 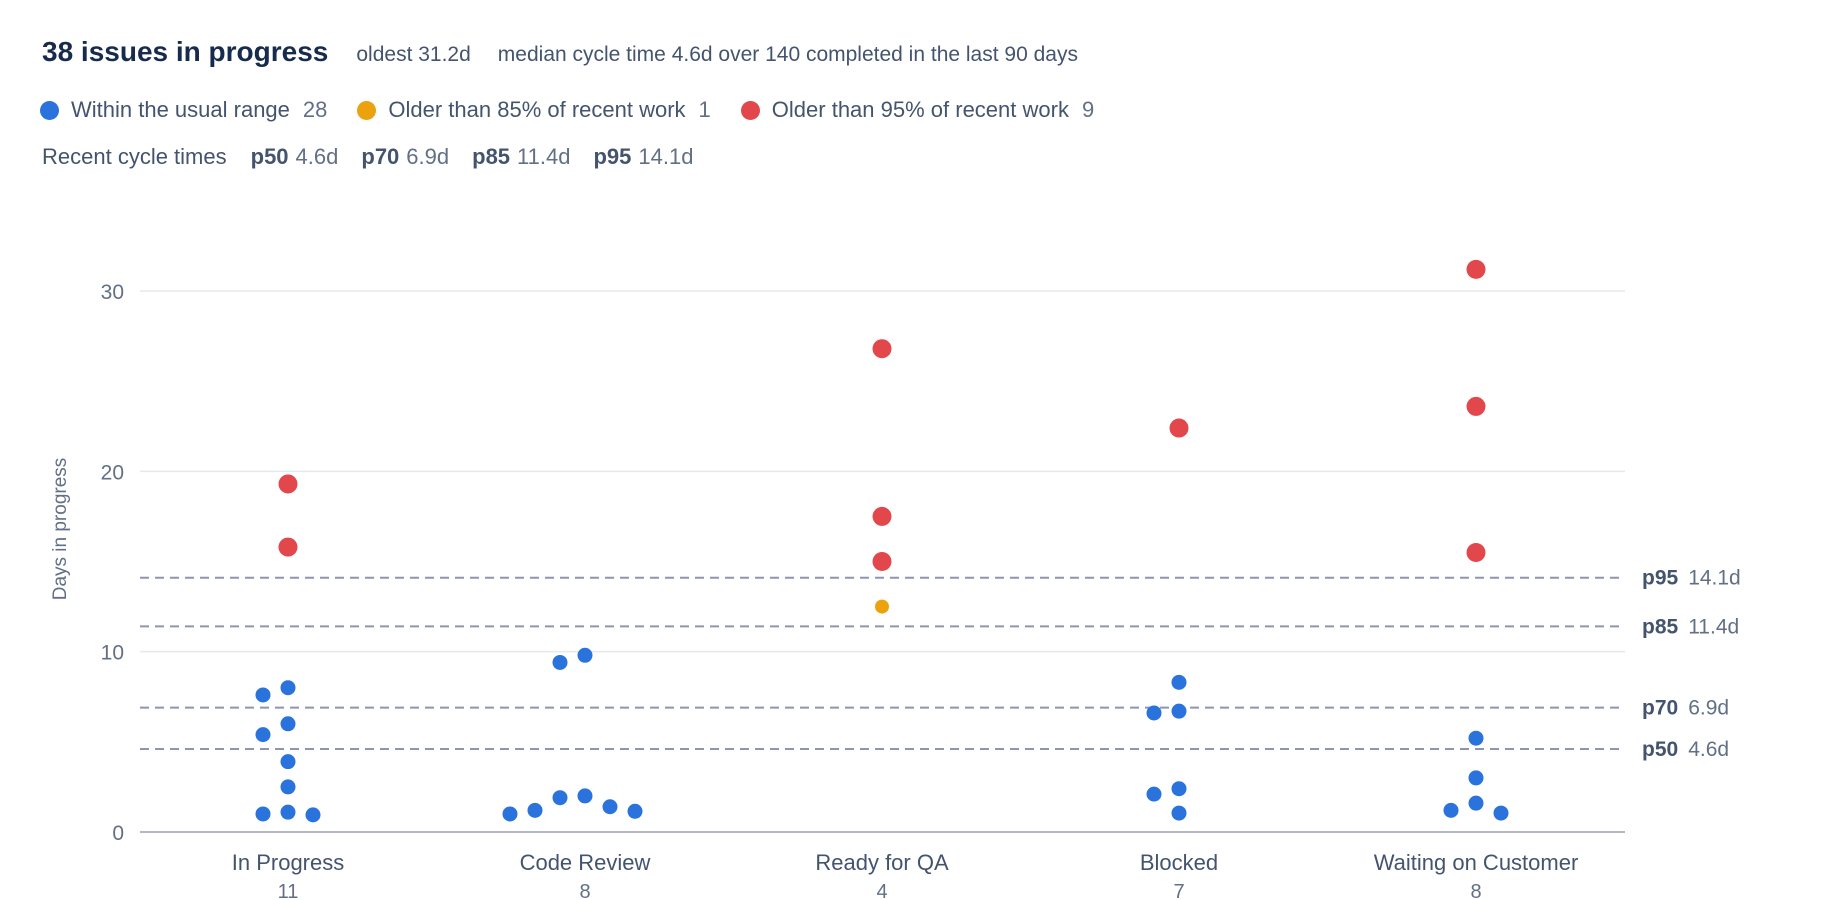 What do you see at coordinates (112, 292) in the screenshot?
I see `y-tick-label: 30` at bounding box center [112, 292].